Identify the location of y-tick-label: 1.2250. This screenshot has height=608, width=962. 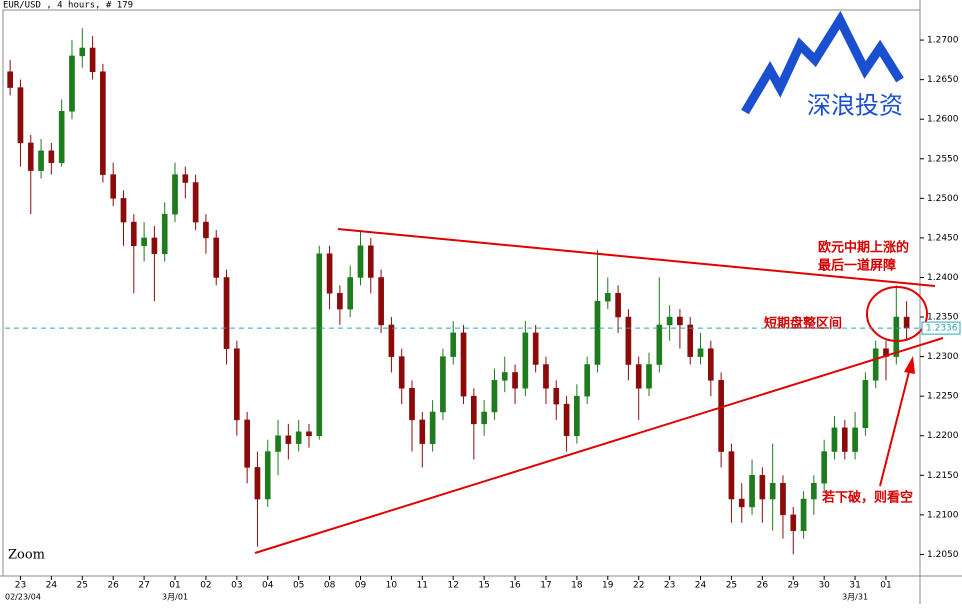
(943, 397).